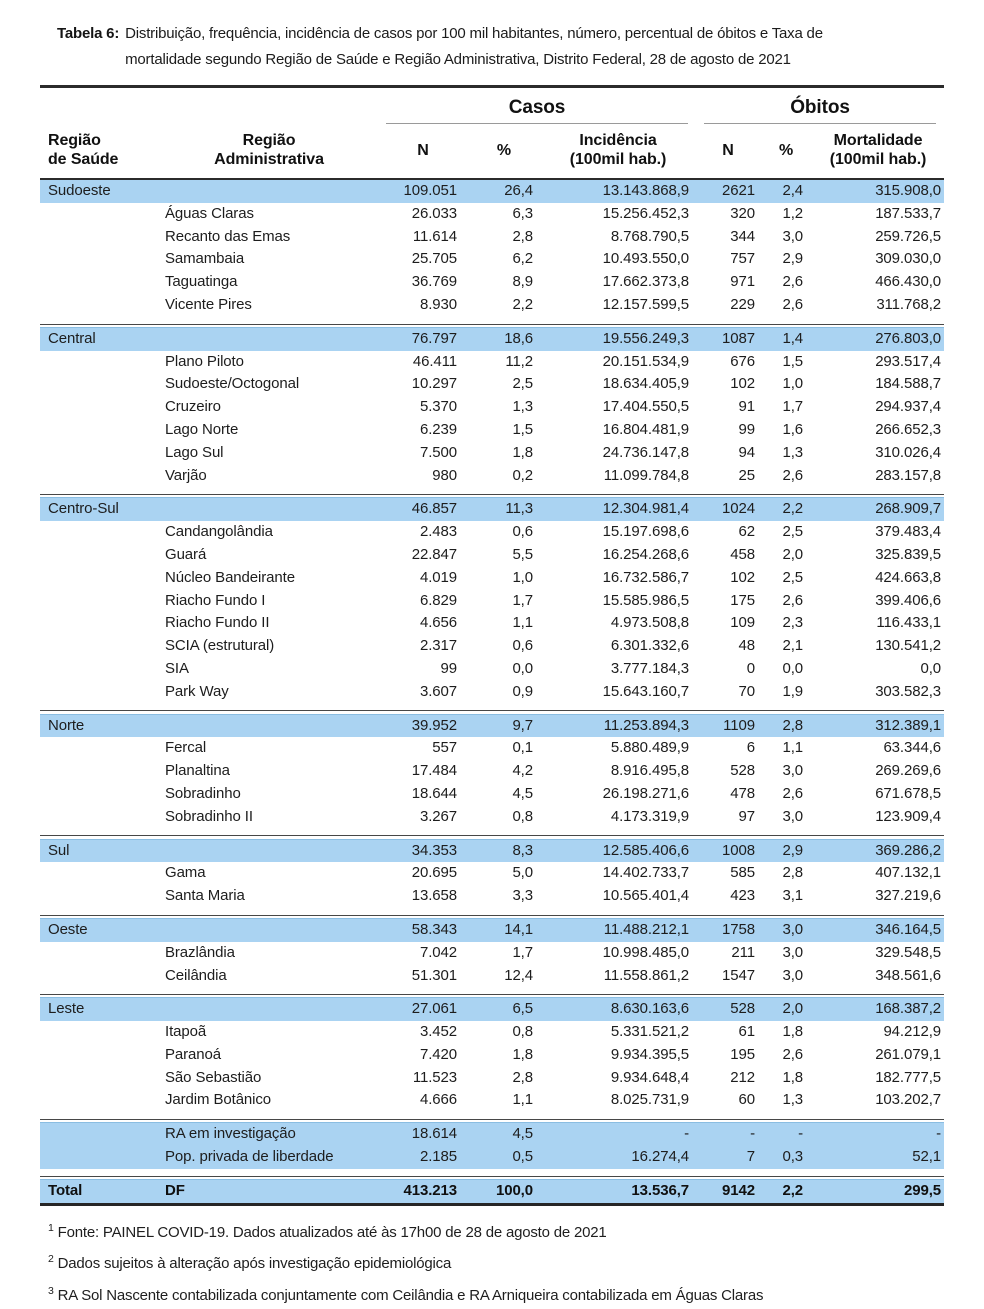  What do you see at coordinates (743, 213) in the screenshot?
I see `n-obitos-cell: 320` at bounding box center [743, 213].